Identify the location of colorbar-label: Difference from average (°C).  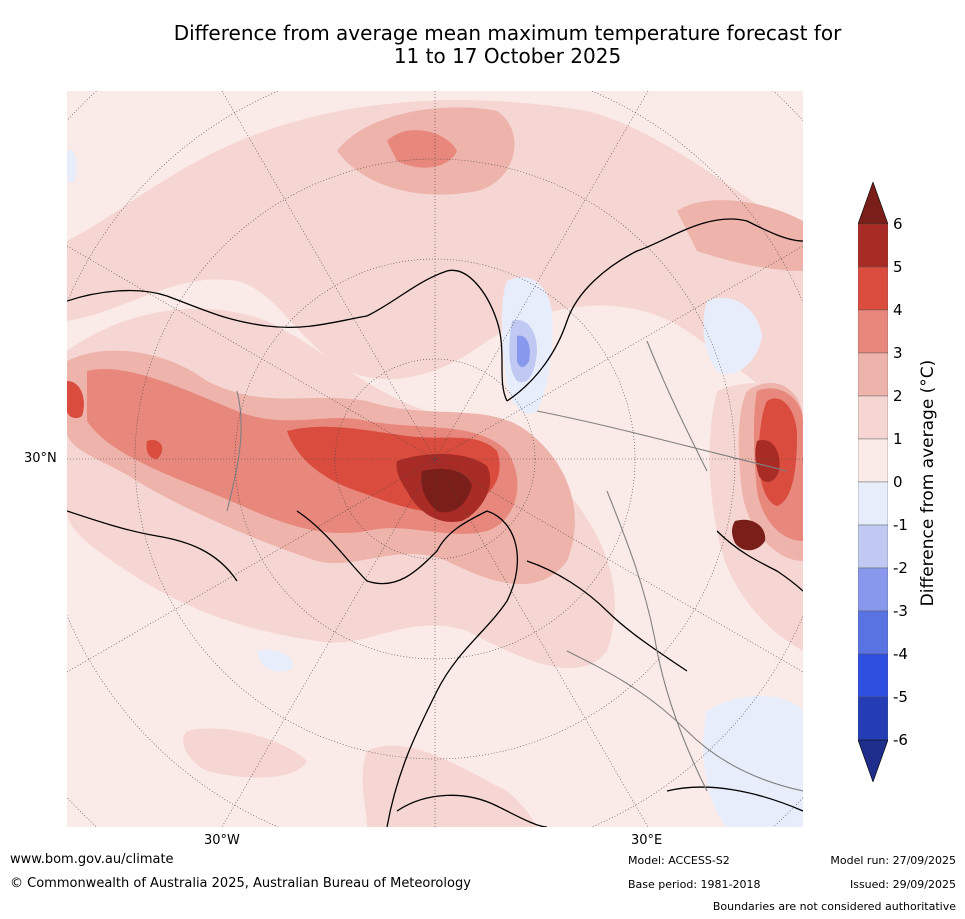
(928, 483).